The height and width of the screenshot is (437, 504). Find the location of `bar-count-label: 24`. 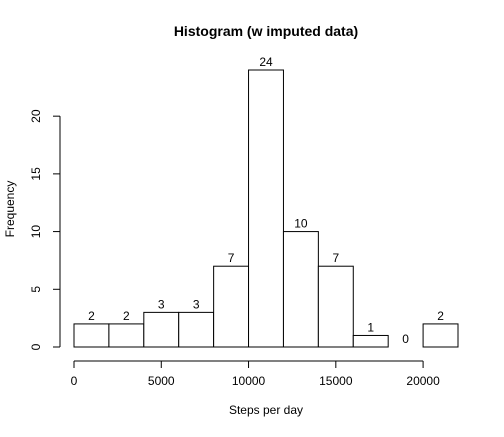

bar-count-label: 24 is located at coordinates (266, 62).